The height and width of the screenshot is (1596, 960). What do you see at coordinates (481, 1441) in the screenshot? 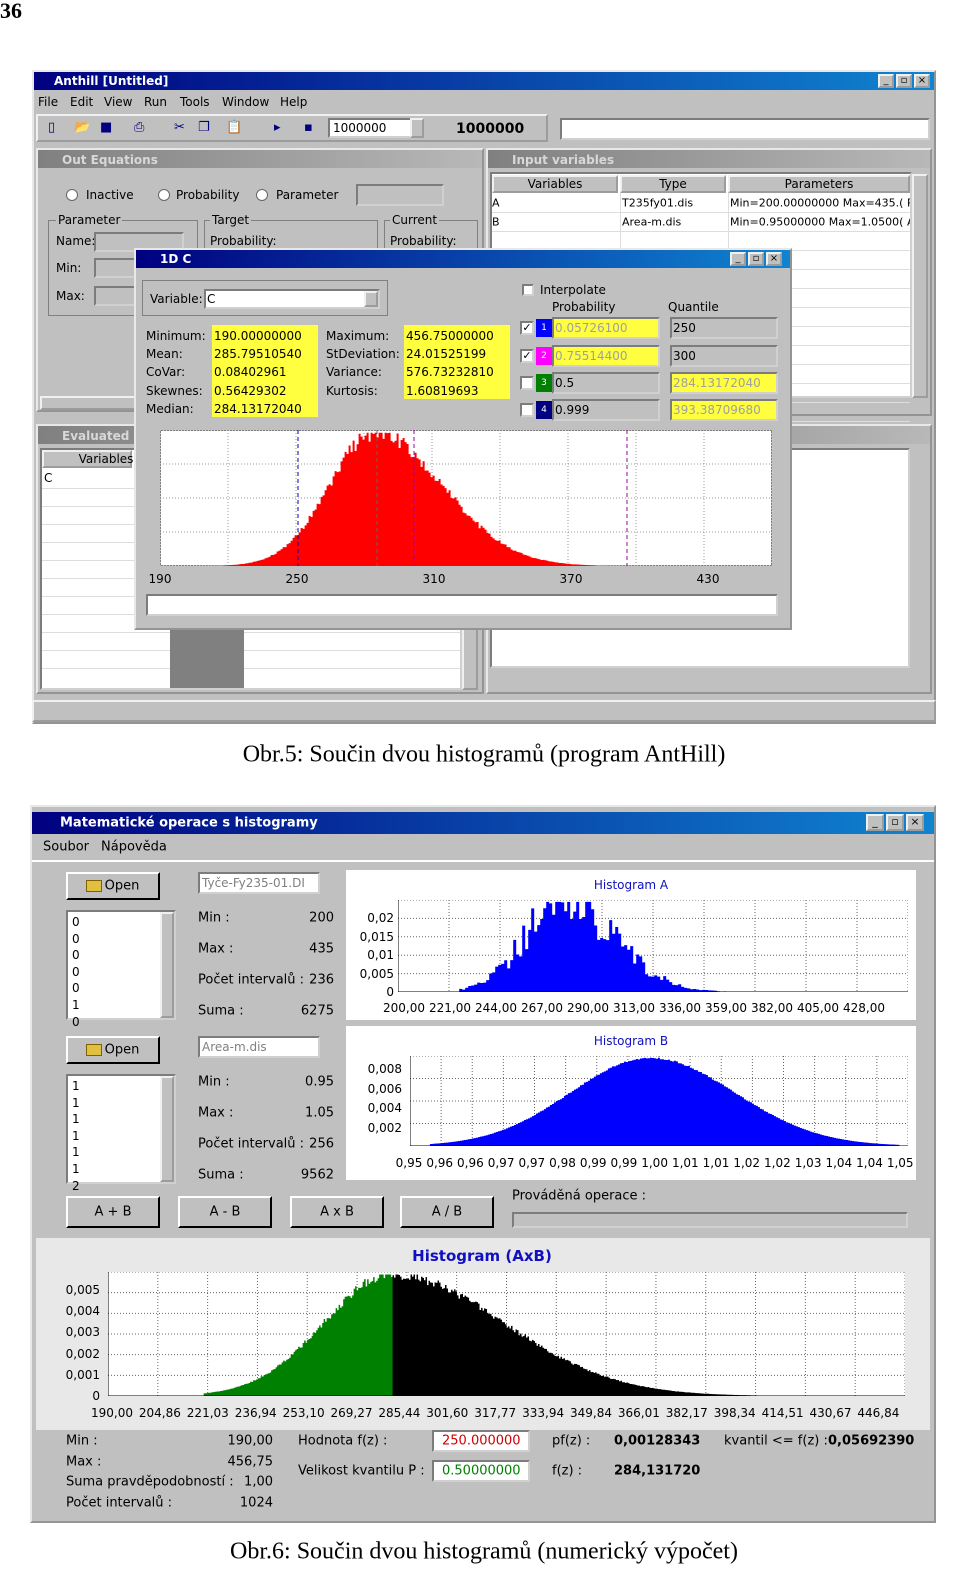
I see `fz-field` at bounding box center [481, 1441].